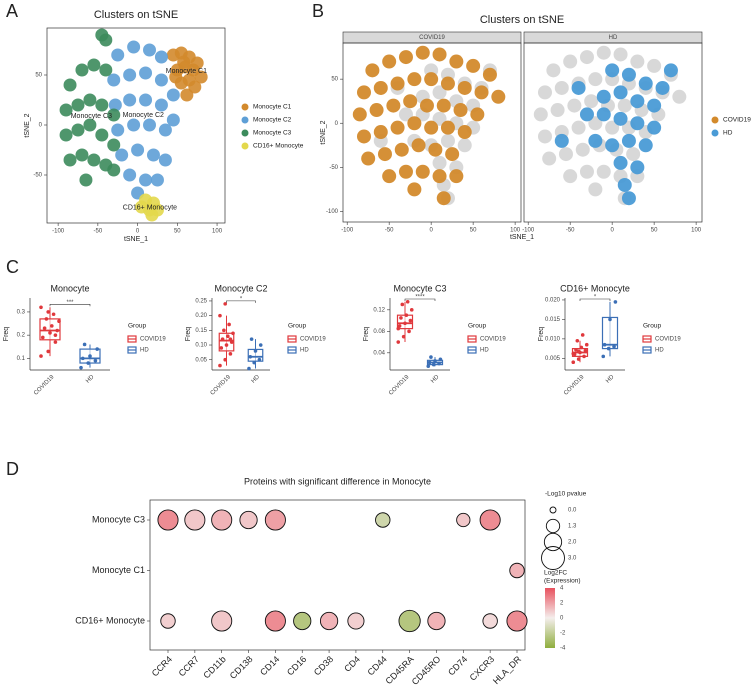 This screenshot has height=690, width=753. Describe the element at coordinates (272, 120) in the screenshot. I see `legend-label: Monocyte C2` at that location.